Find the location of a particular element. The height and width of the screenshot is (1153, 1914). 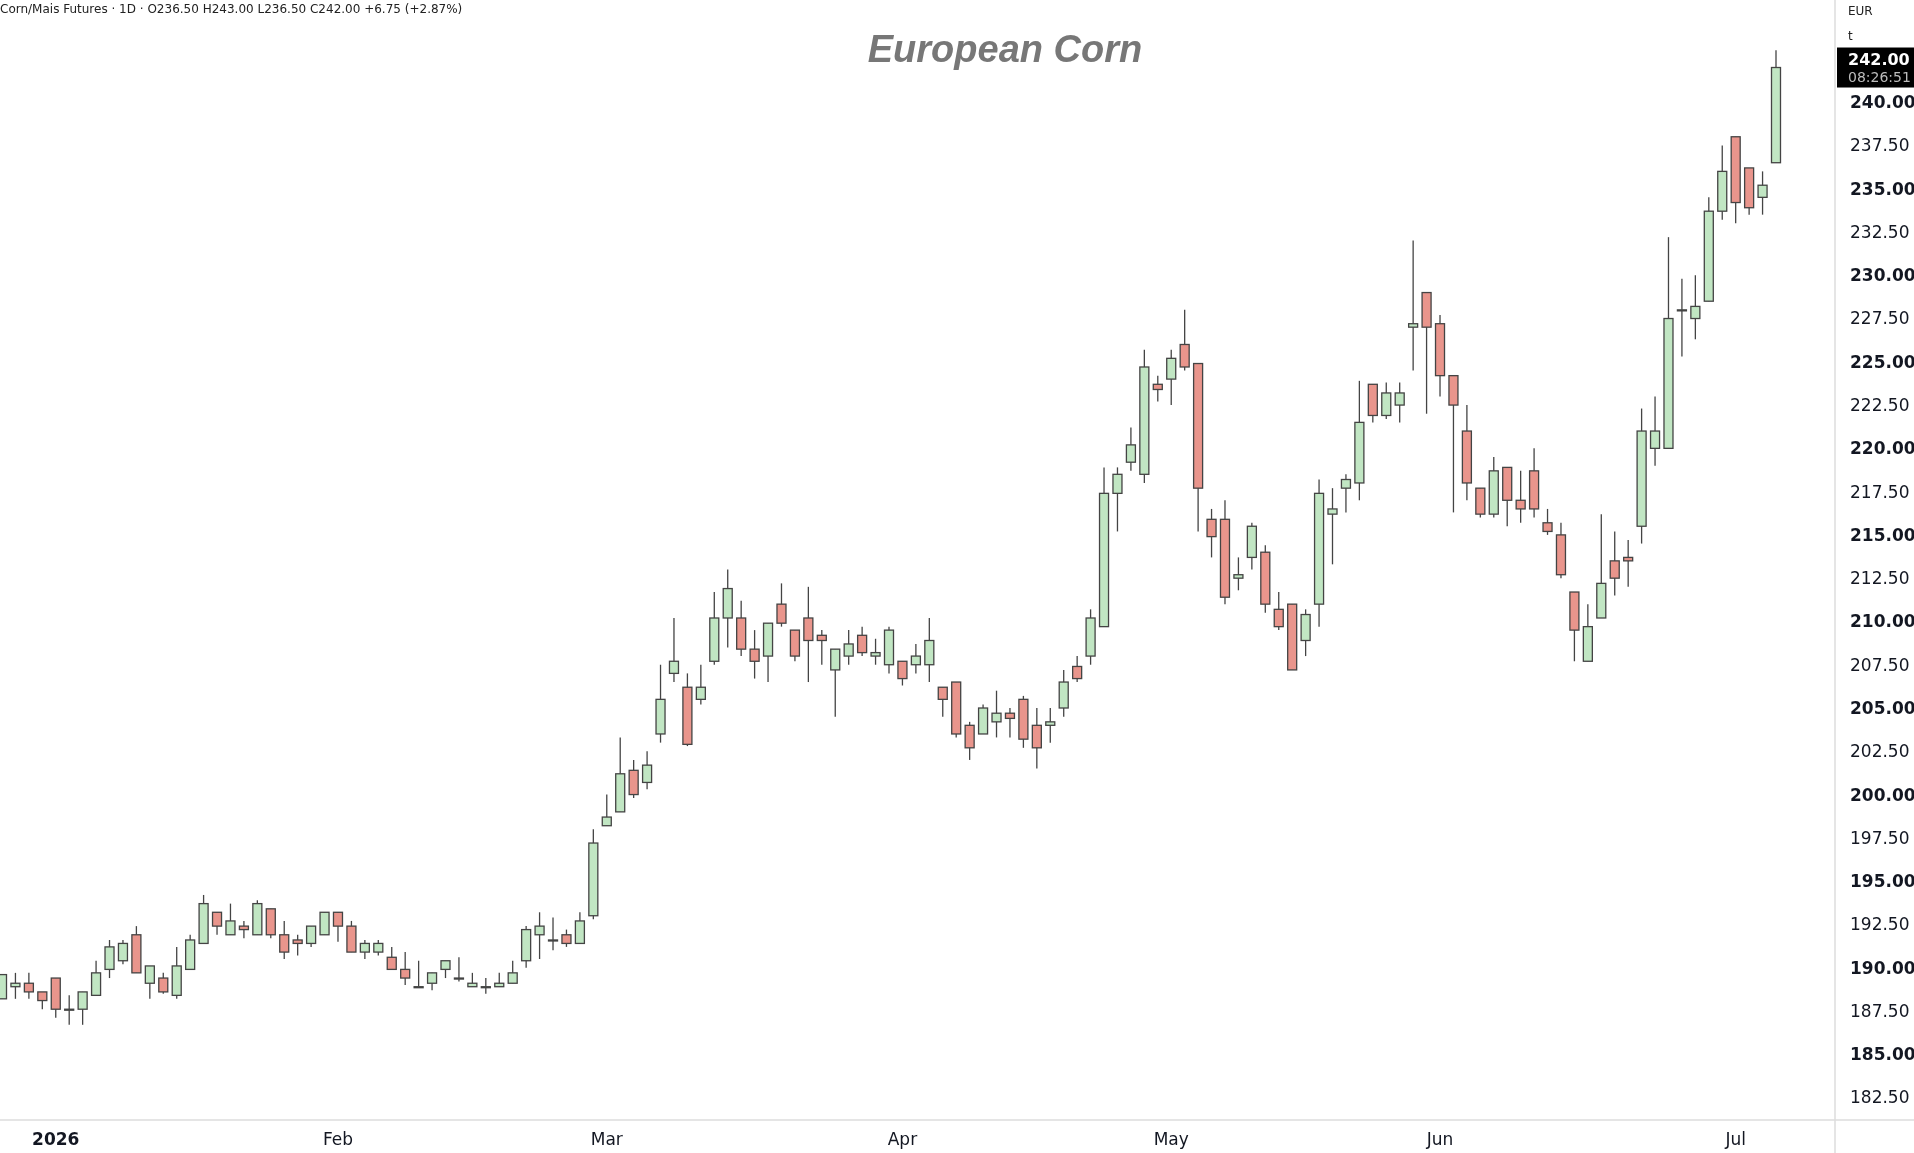

y-tick-label: 200.00 is located at coordinates (1882, 794).